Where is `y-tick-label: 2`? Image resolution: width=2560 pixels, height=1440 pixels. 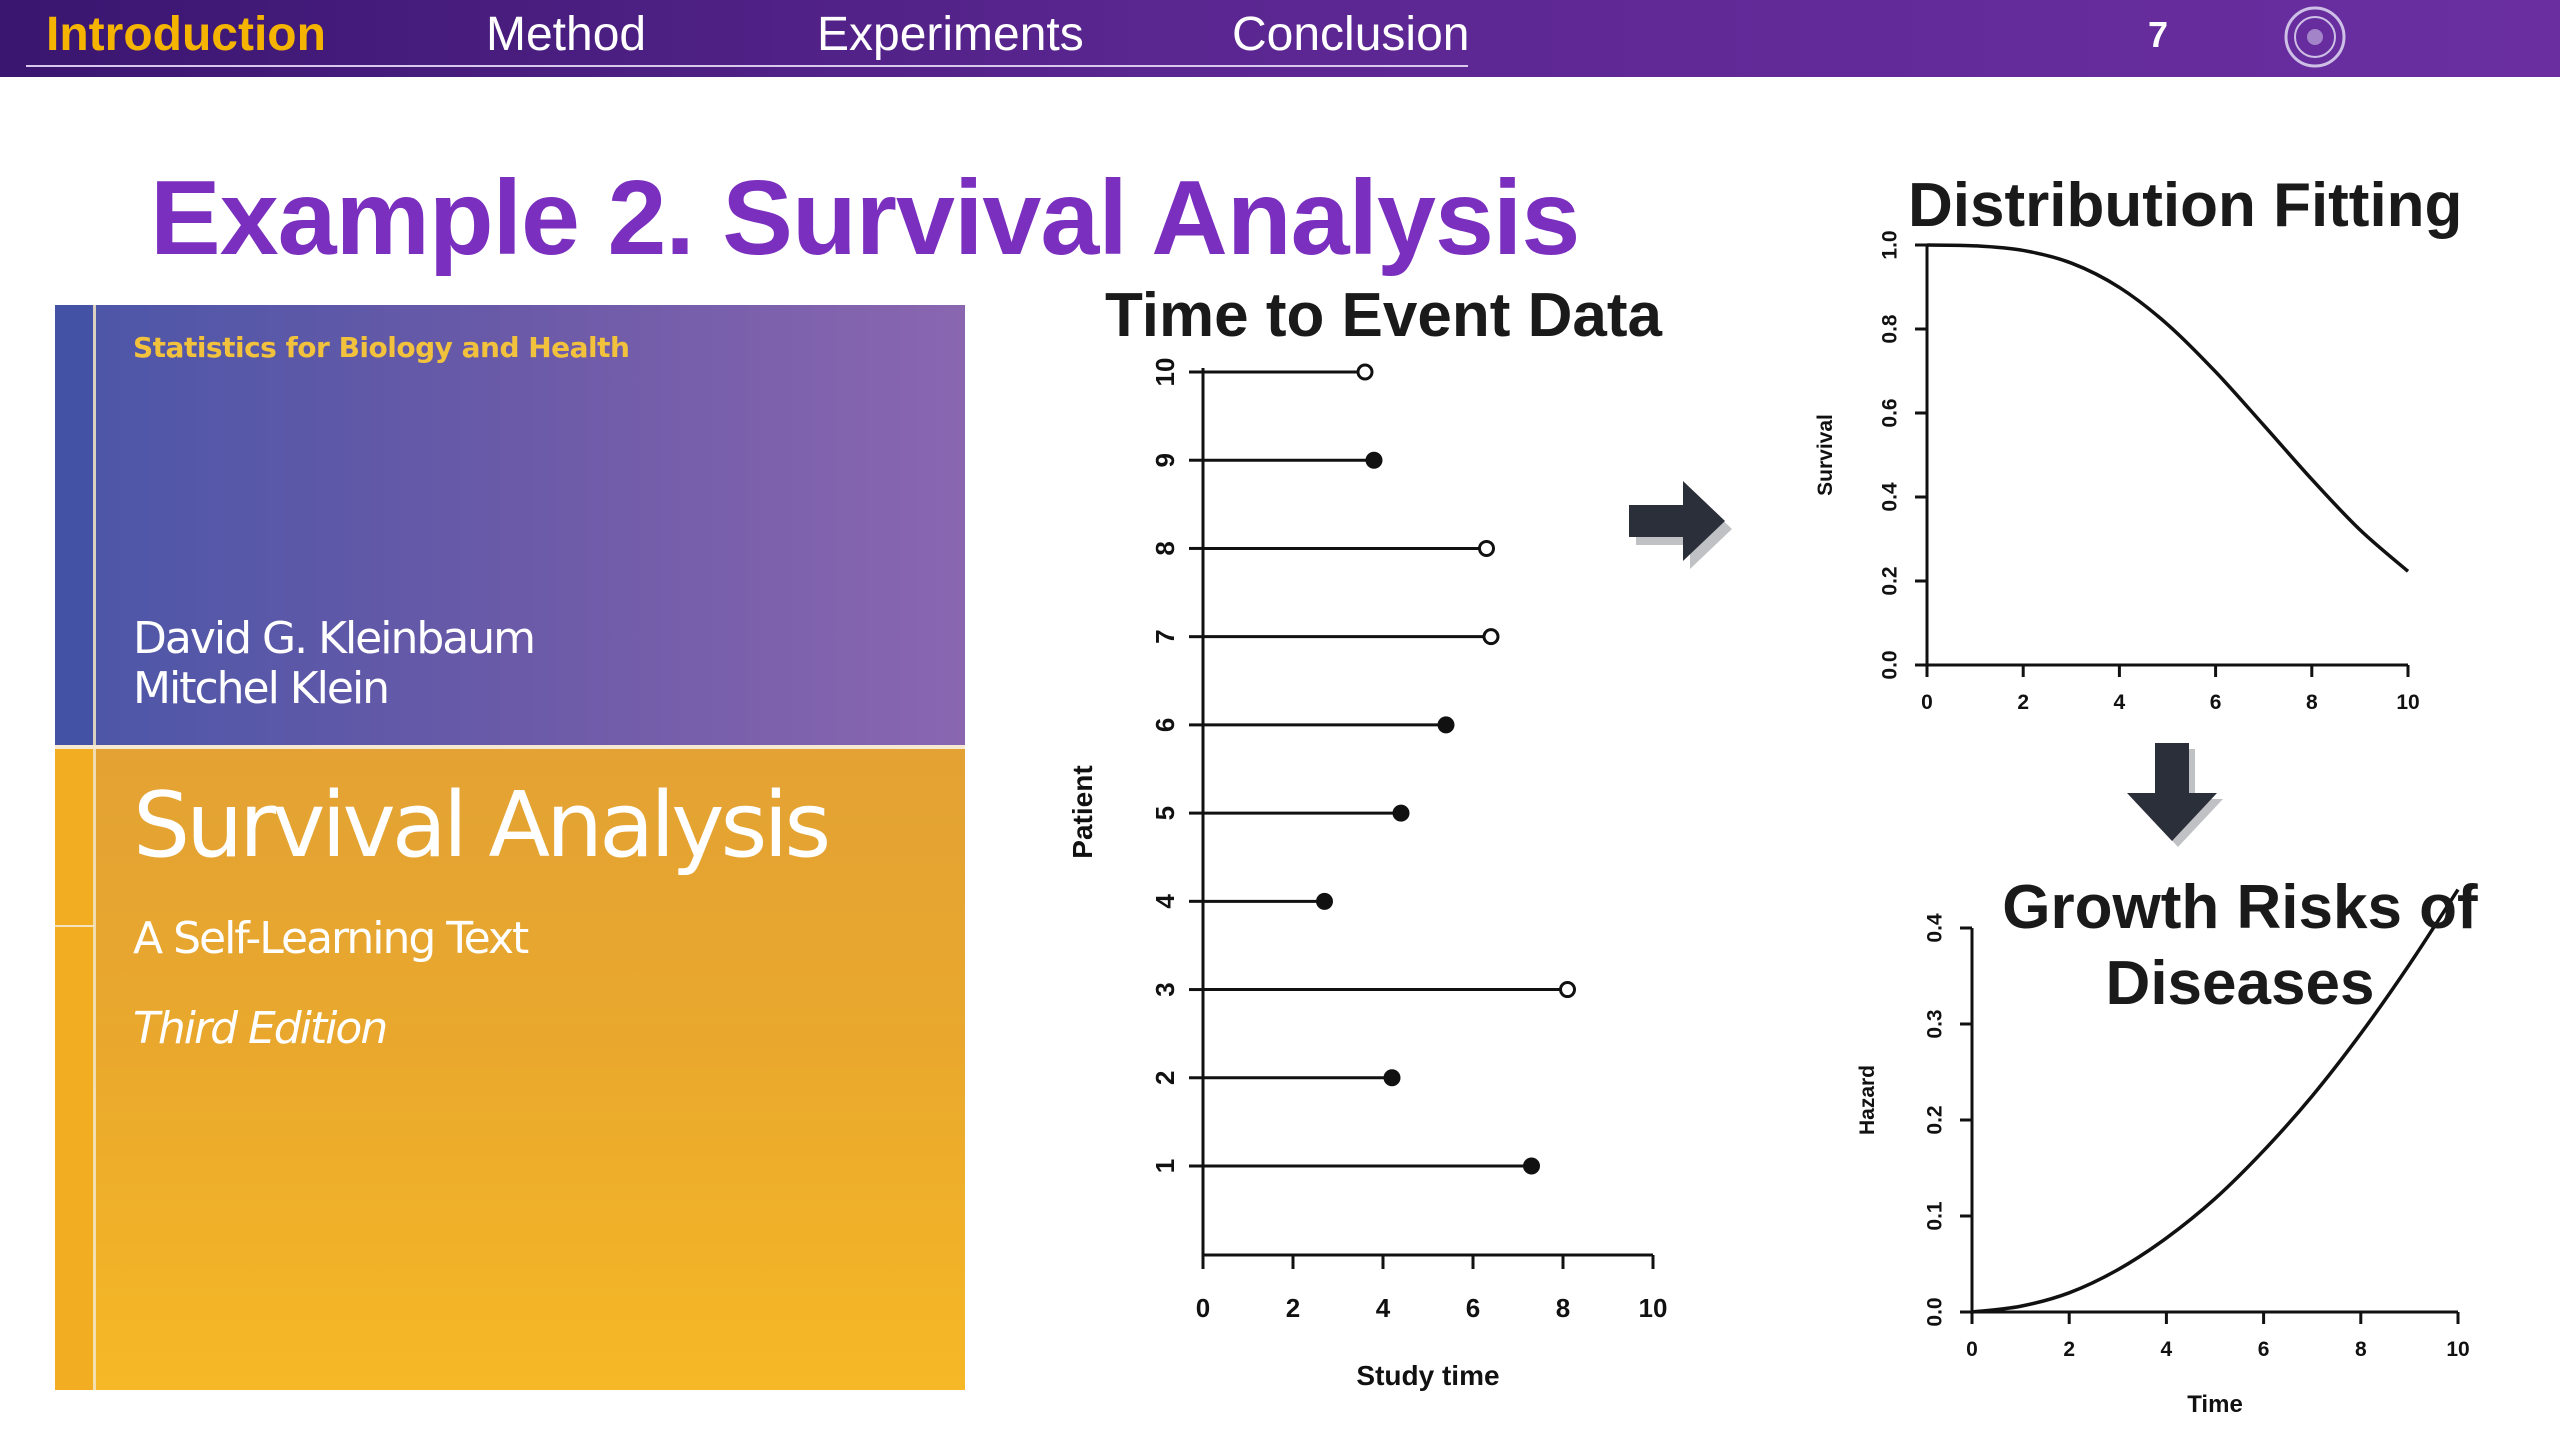
y-tick-label: 2 is located at coordinates (1165, 1078).